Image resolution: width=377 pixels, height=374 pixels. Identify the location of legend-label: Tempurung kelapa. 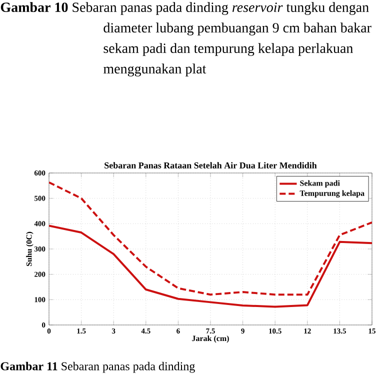
(332, 194).